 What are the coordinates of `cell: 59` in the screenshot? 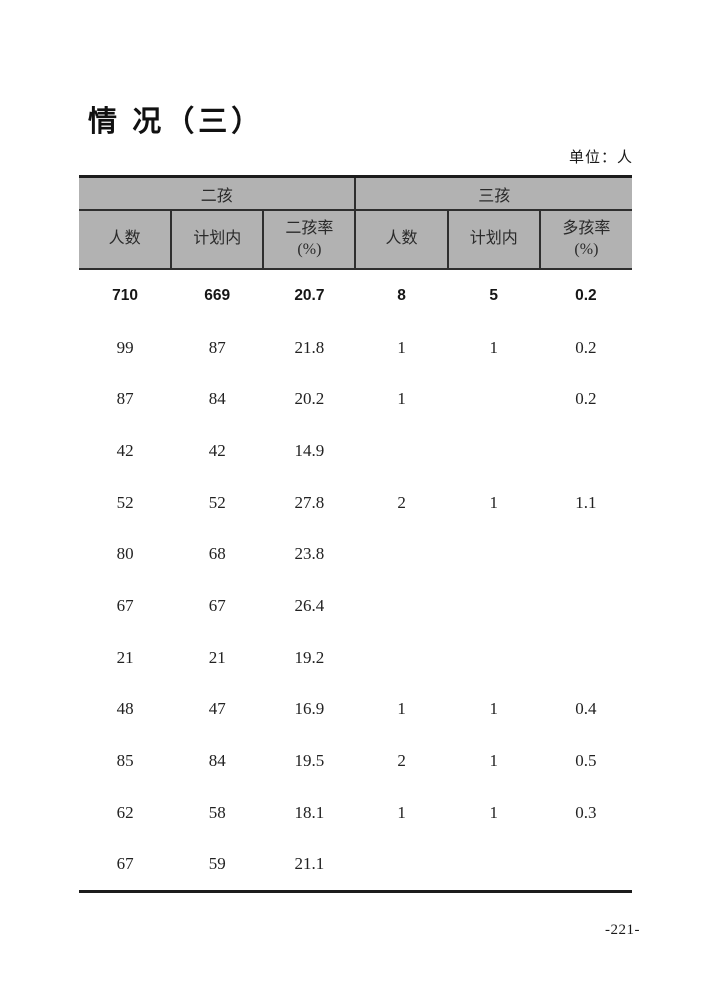 It's located at (217, 864).